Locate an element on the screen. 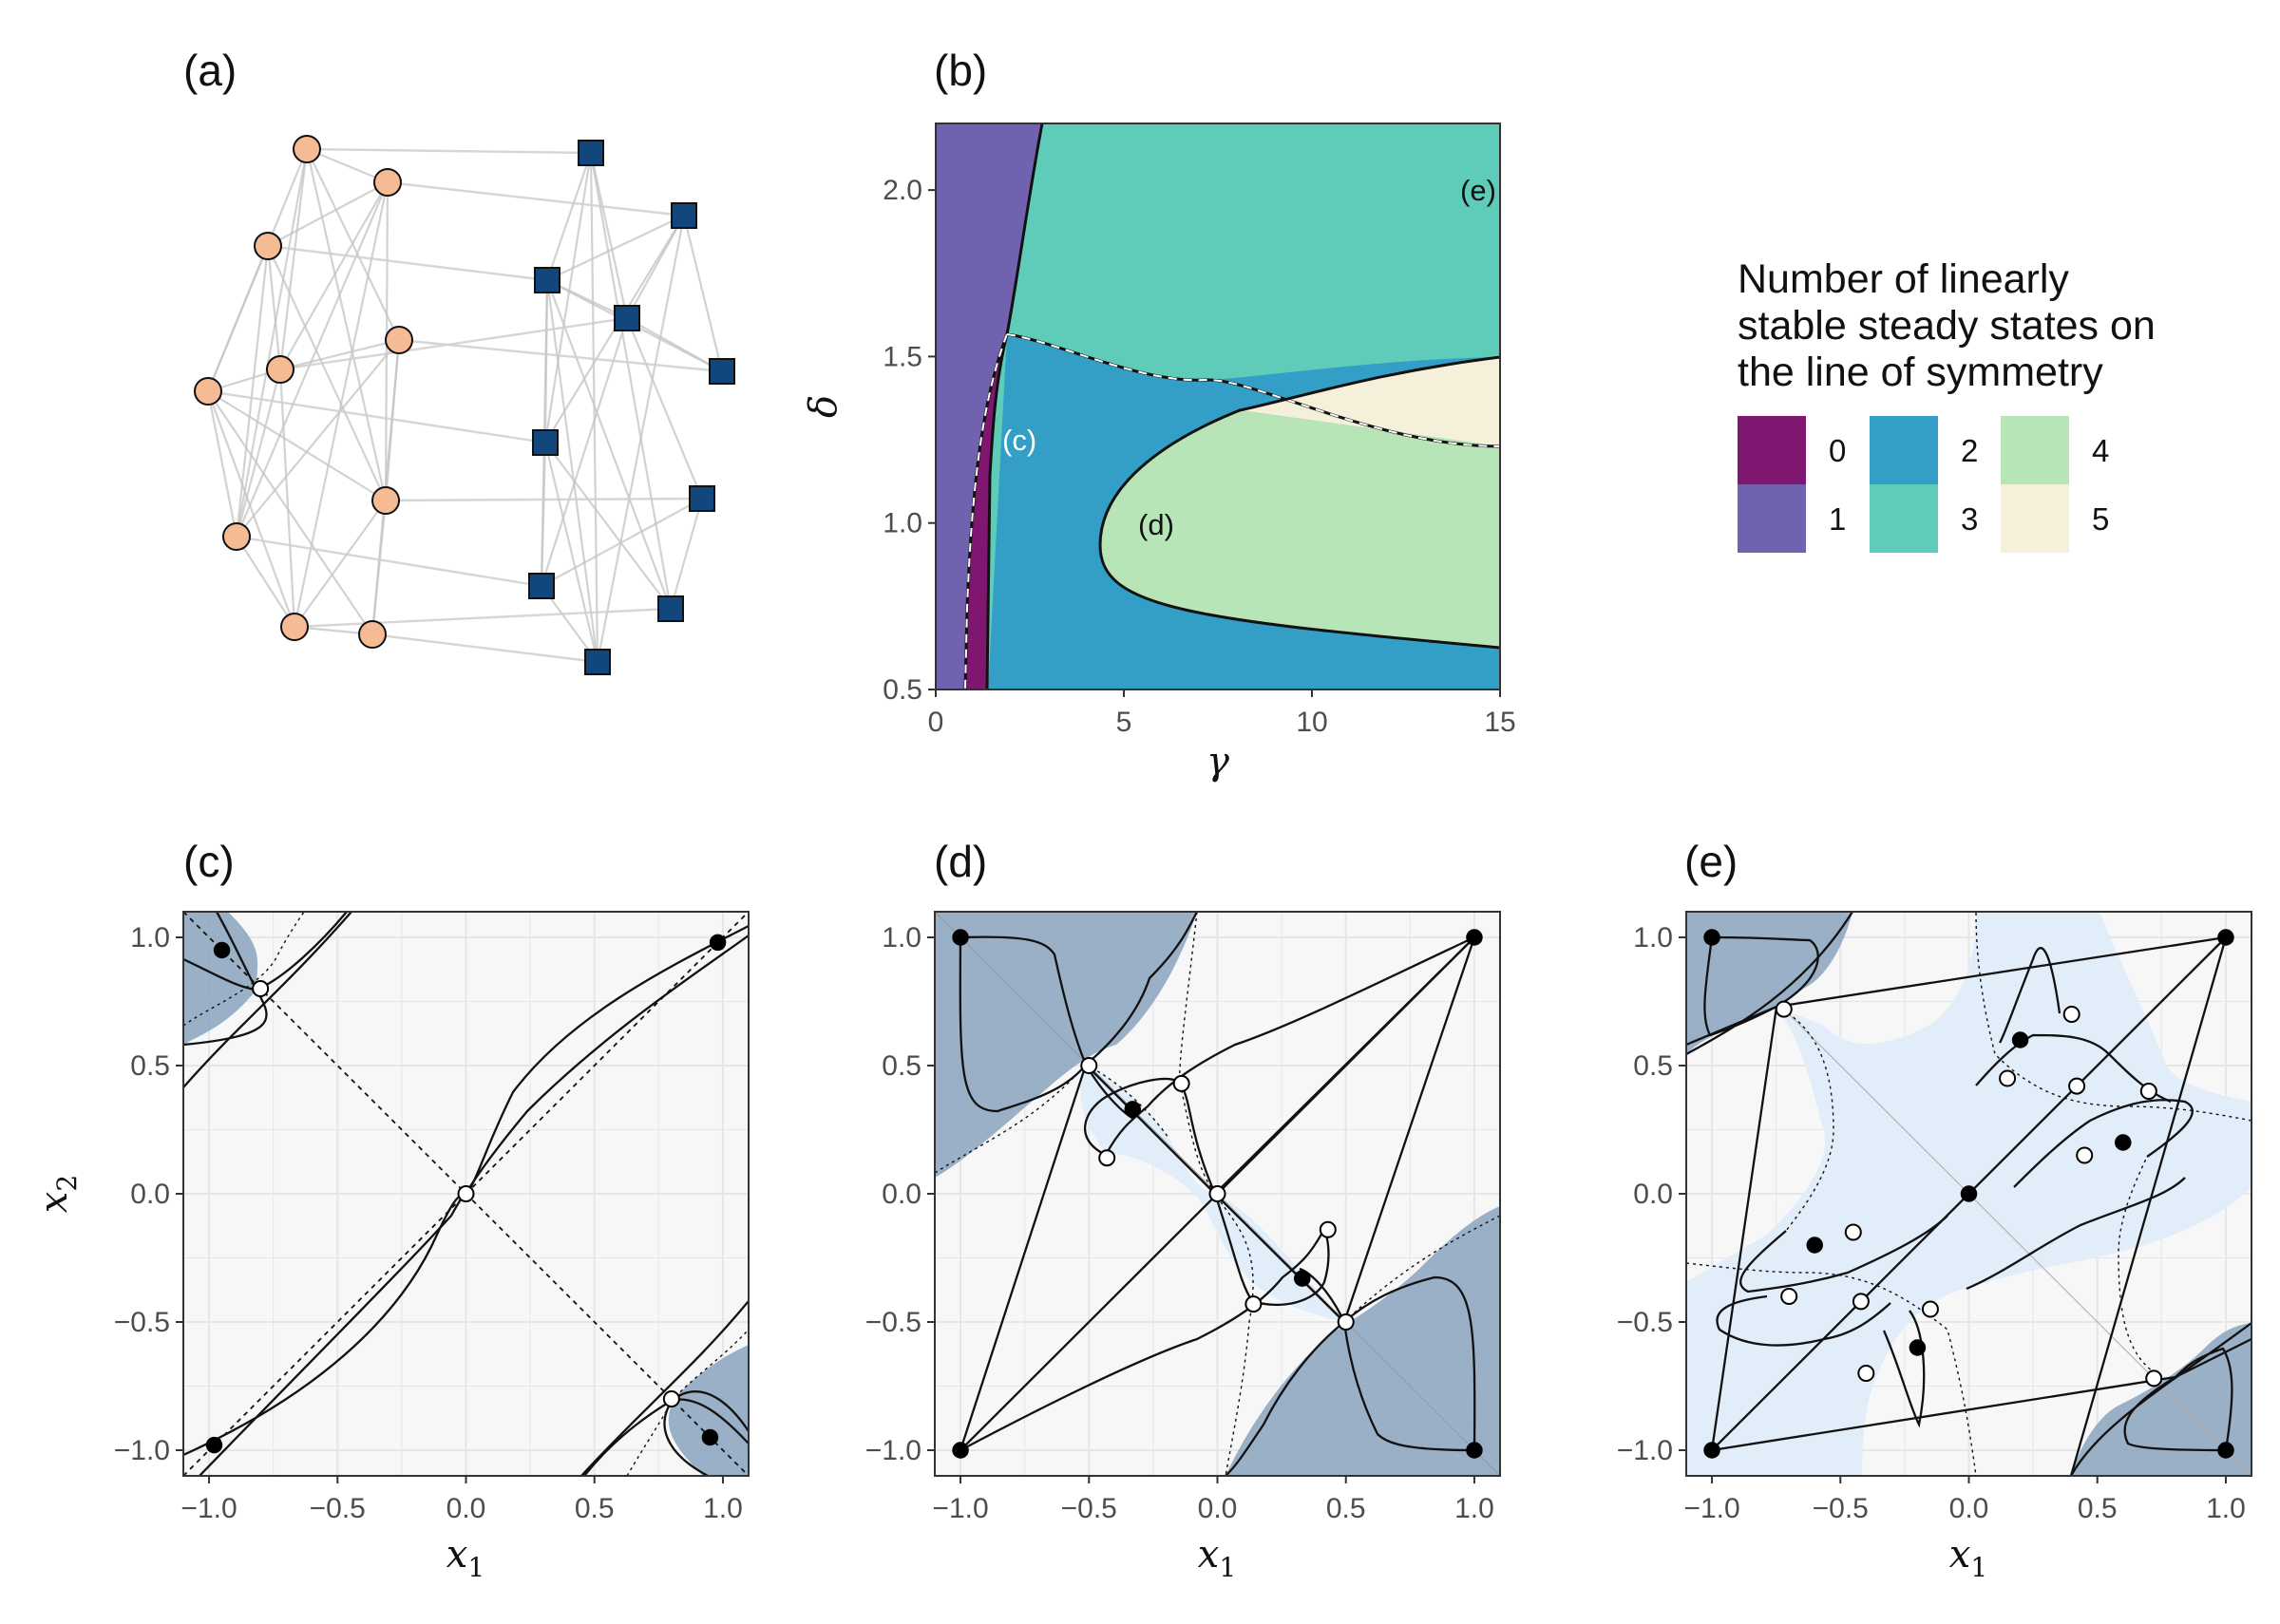 The image size is (2280, 1624). axes-b: 0 5 10 15 0.5 1.0 1.5 2.0 is located at coordinates (1199, 456).